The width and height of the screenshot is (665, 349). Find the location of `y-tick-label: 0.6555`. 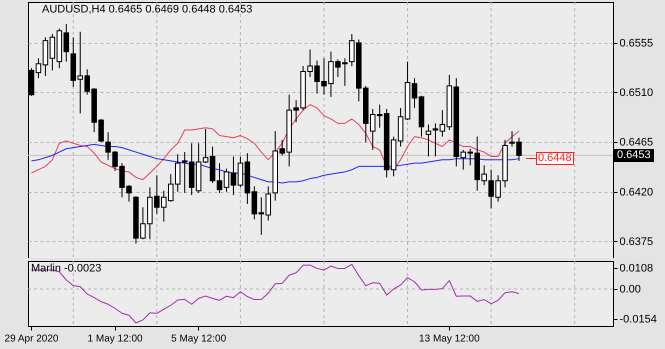

y-tick-label: 0.6555 is located at coordinates (637, 43).